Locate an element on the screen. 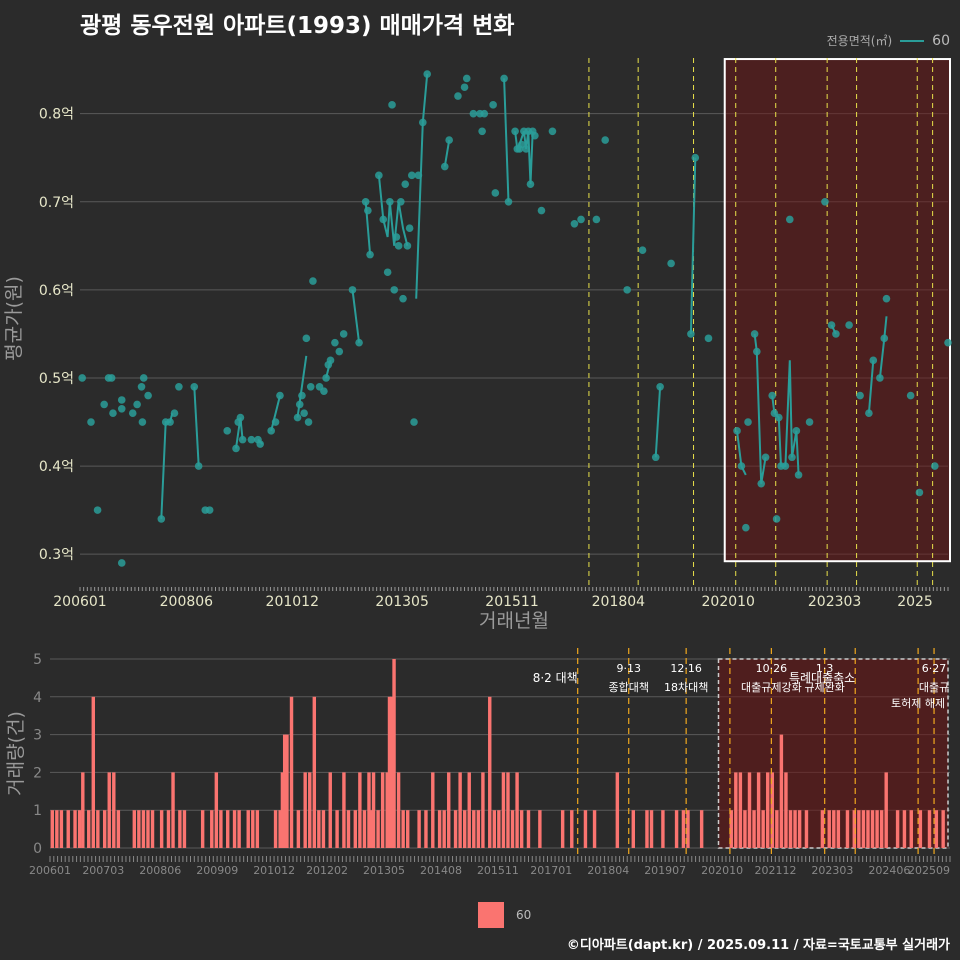 This screenshot has height=960, width=960. x-tick-label: 202303 is located at coordinates (832, 870).